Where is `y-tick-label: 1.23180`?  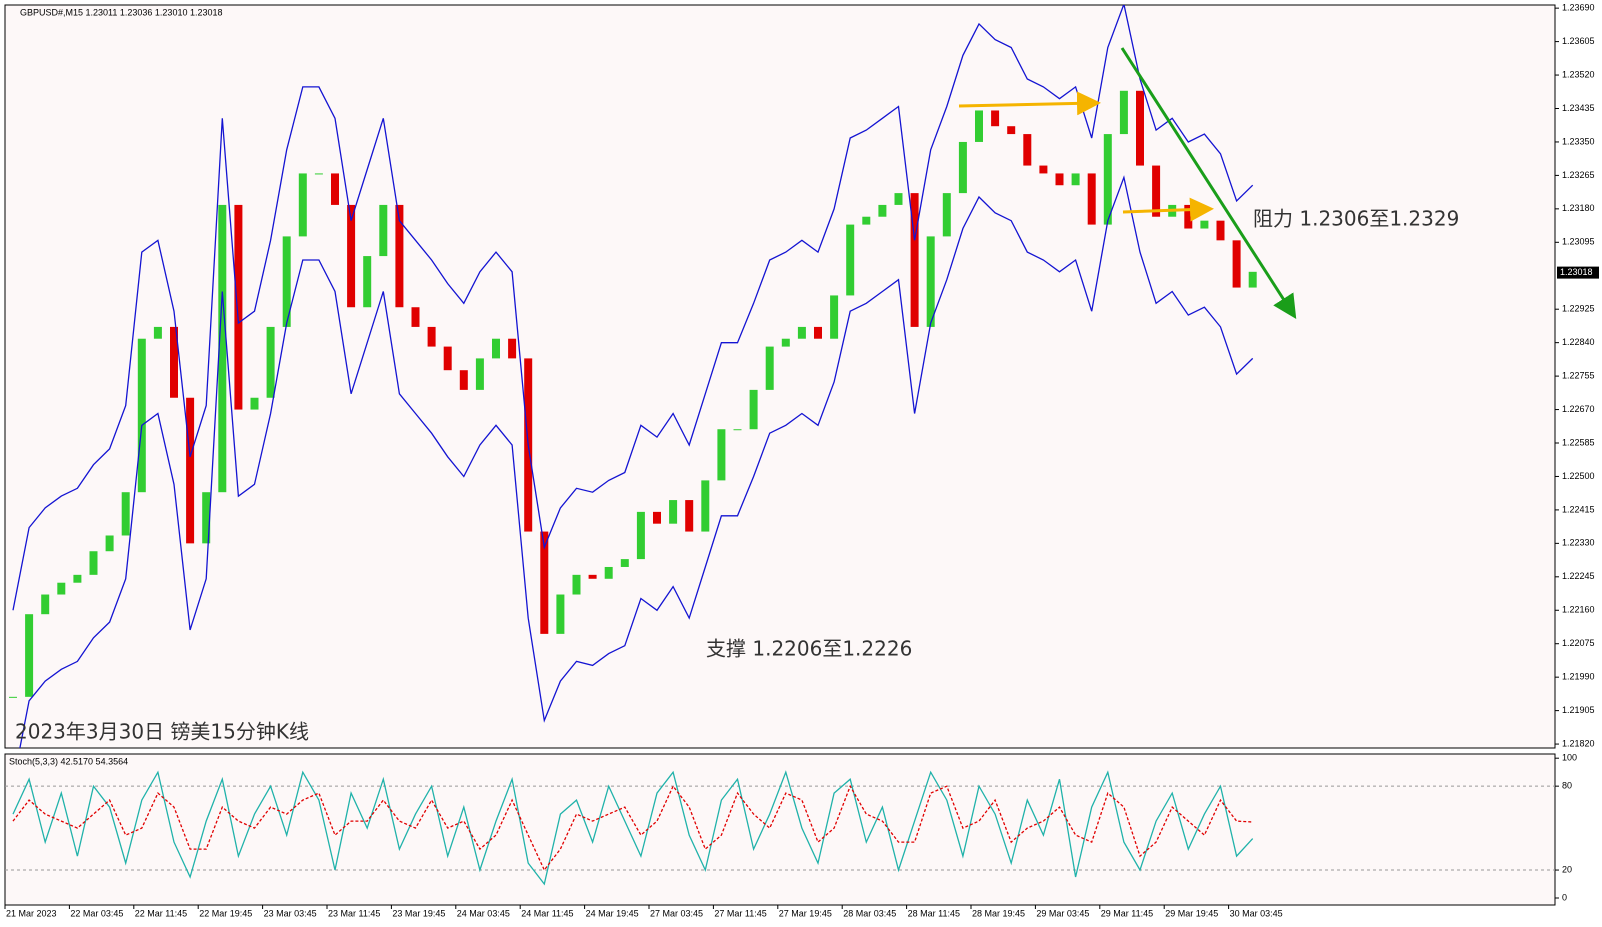 y-tick-label: 1.23180 is located at coordinates (1578, 208).